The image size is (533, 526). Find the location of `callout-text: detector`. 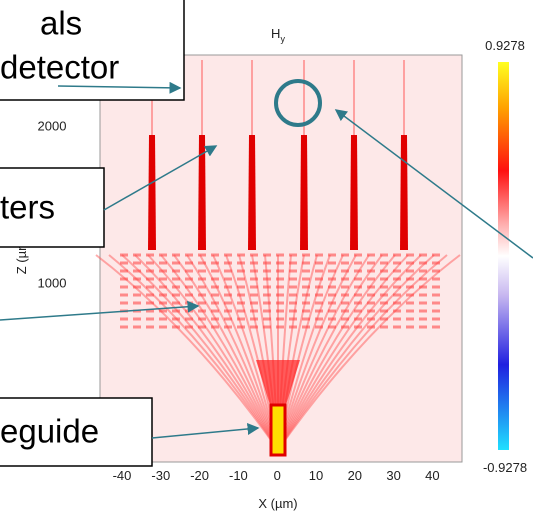

callout-text: detector is located at coordinates (59, 67).